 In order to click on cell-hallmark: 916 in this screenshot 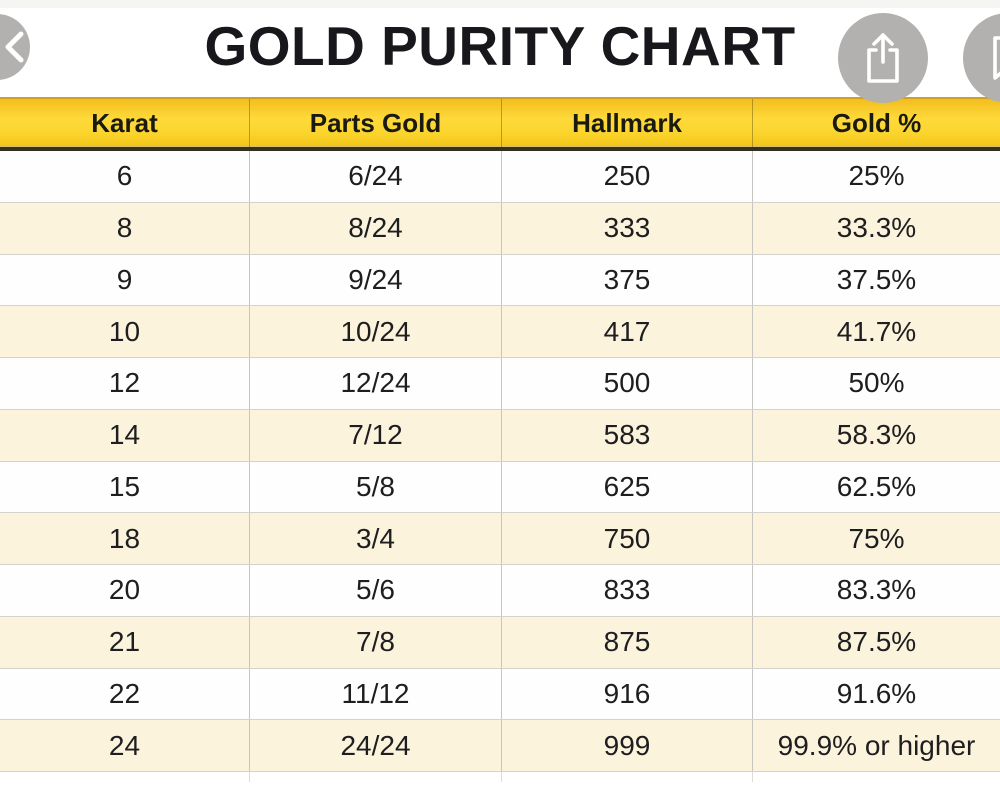, I will do `click(627, 694)`.